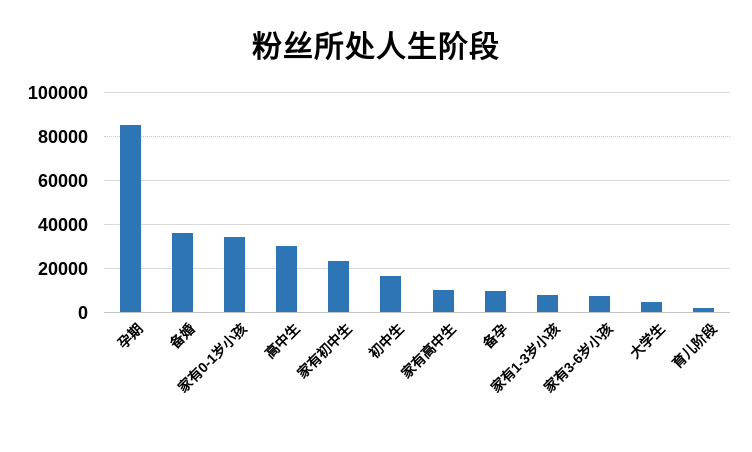 The image size is (752, 452). Describe the element at coordinates (57, 93) in the screenshot. I see `y-axis-tick-label: 100000` at that location.